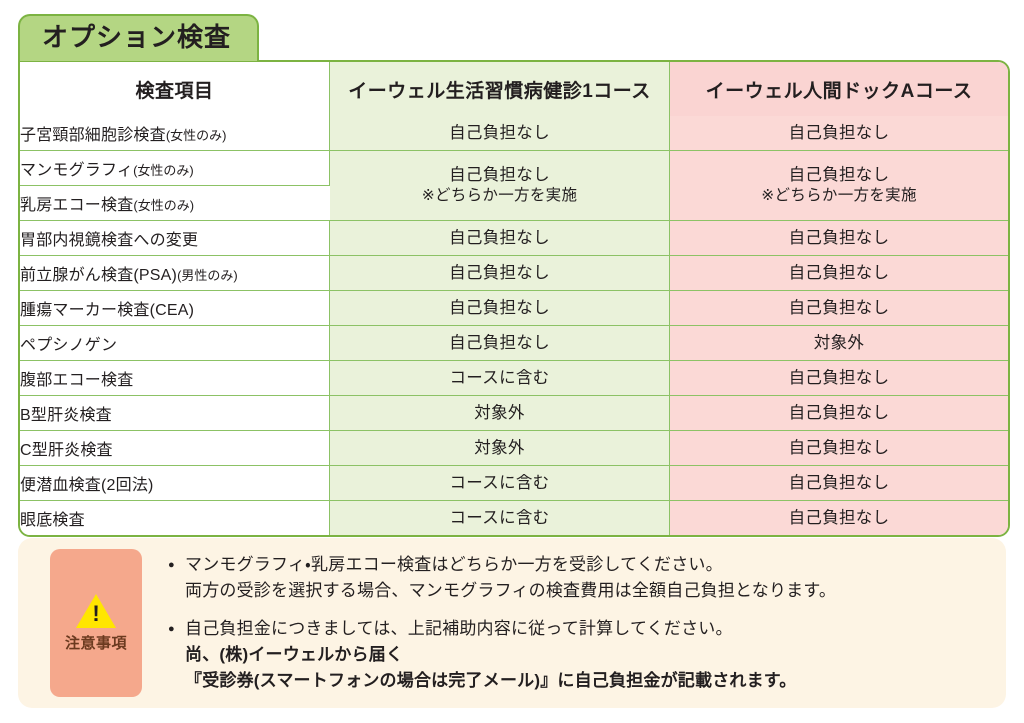 The image size is (1024, 723). I want to click on table-header-row: 検査項目 イーウェル生活習慣病健診1コース イーウェル人間ドックAコース, so click(514, 89).